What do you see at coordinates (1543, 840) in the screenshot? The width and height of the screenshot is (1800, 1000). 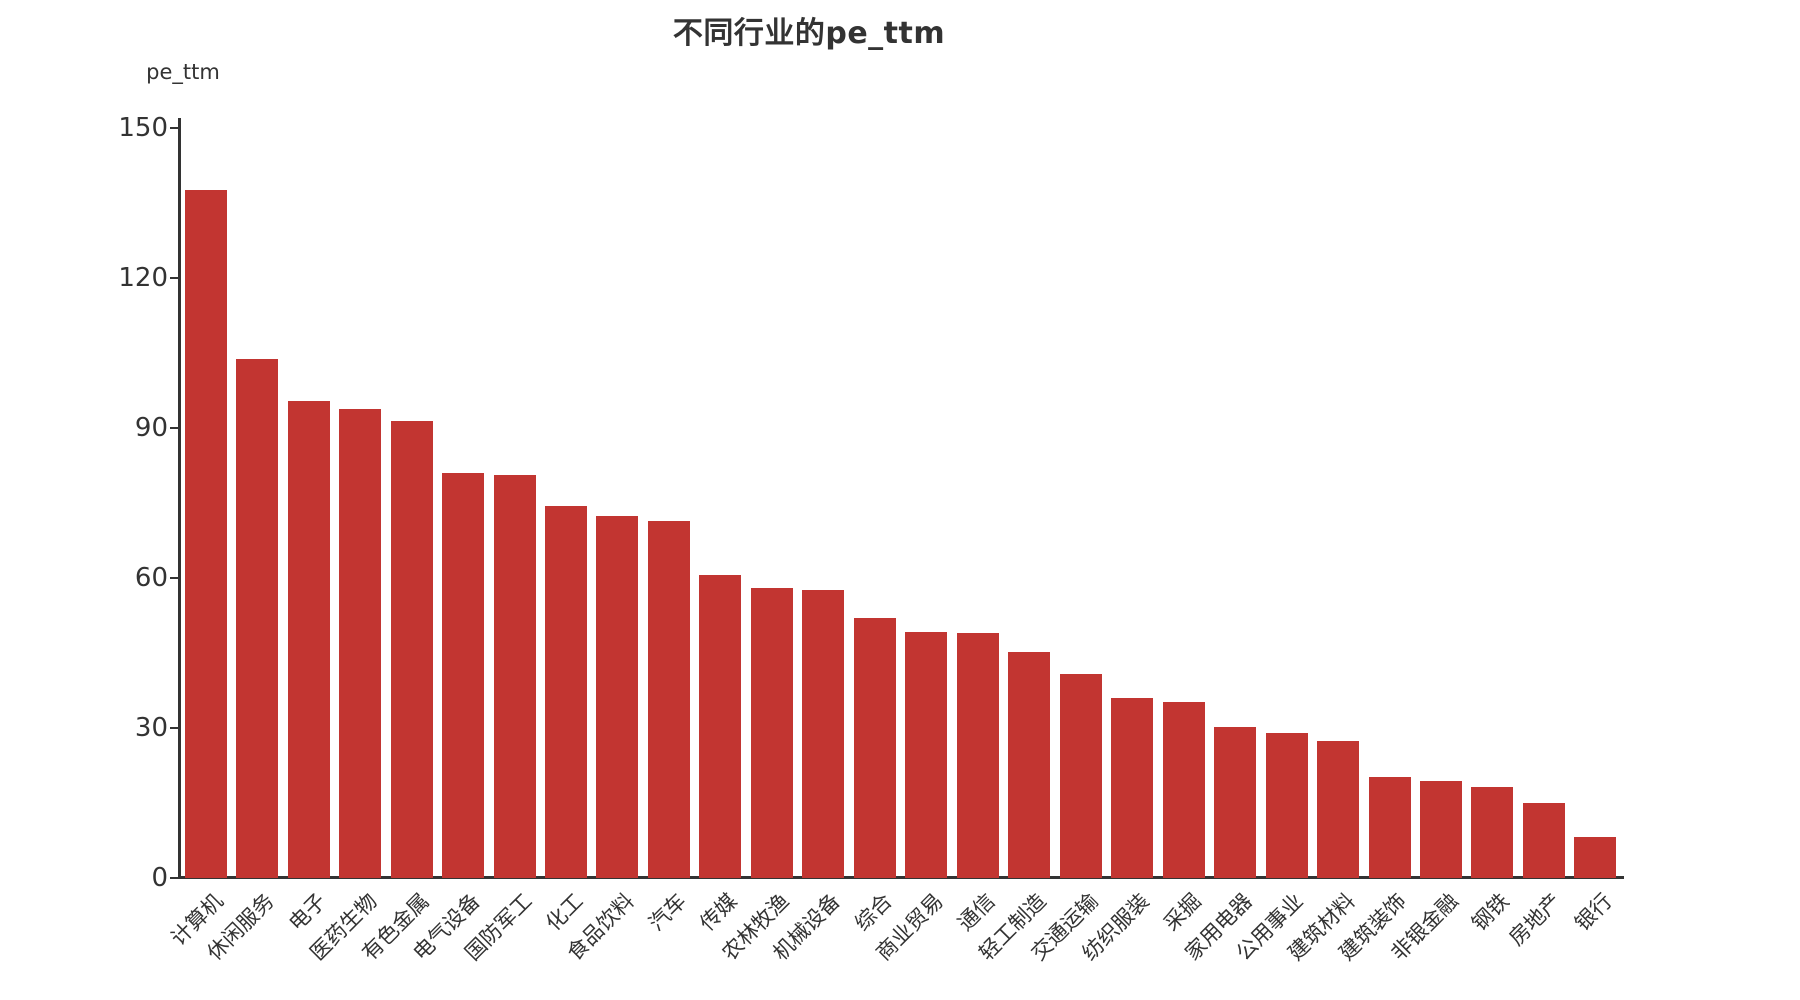 I see `bar-房地产` at bounding box center [1543, 840].